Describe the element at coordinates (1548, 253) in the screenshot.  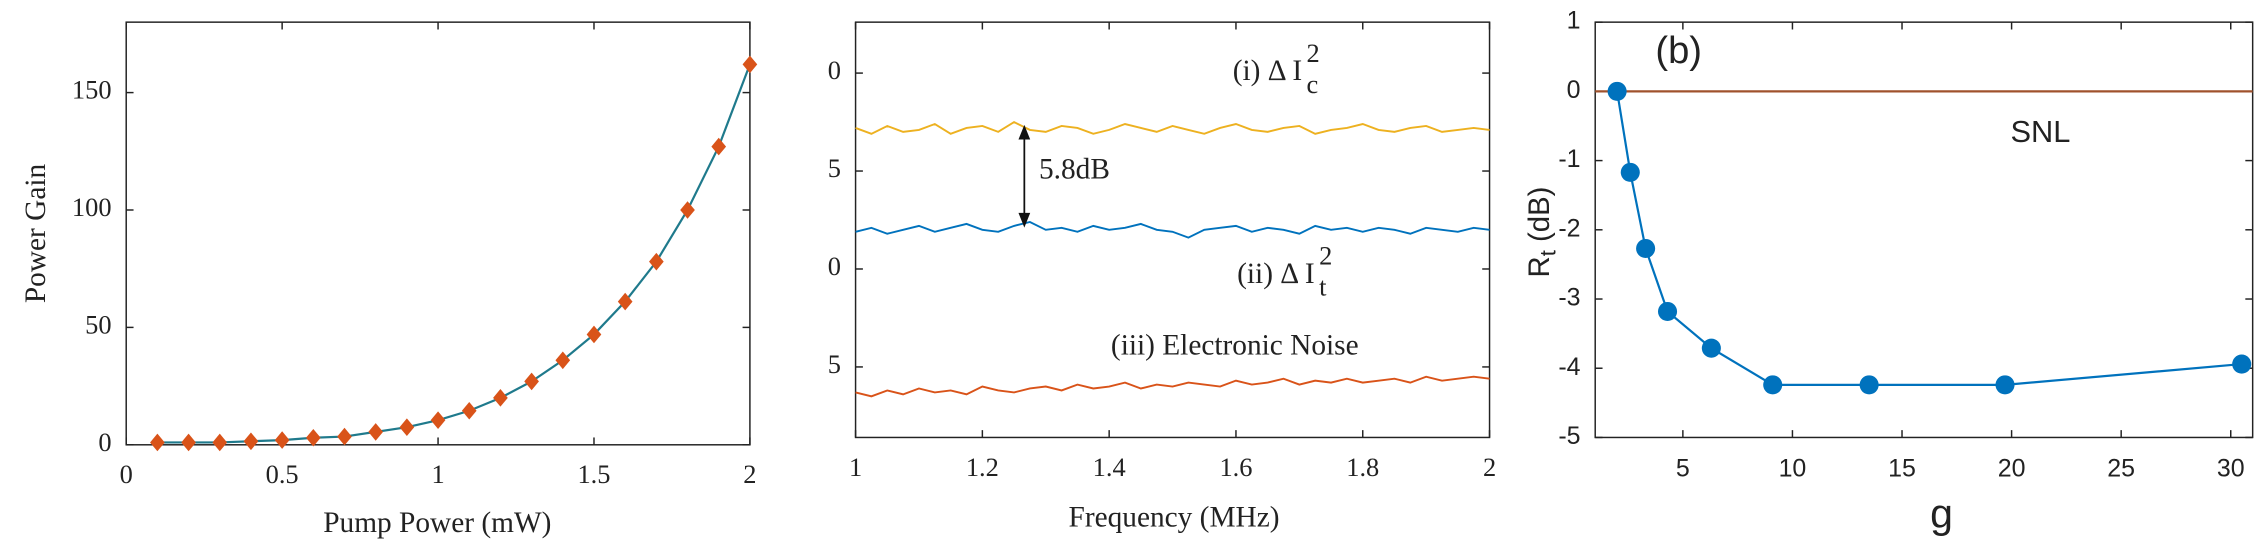
I see `y-axis-label-subscript: t` at that location.